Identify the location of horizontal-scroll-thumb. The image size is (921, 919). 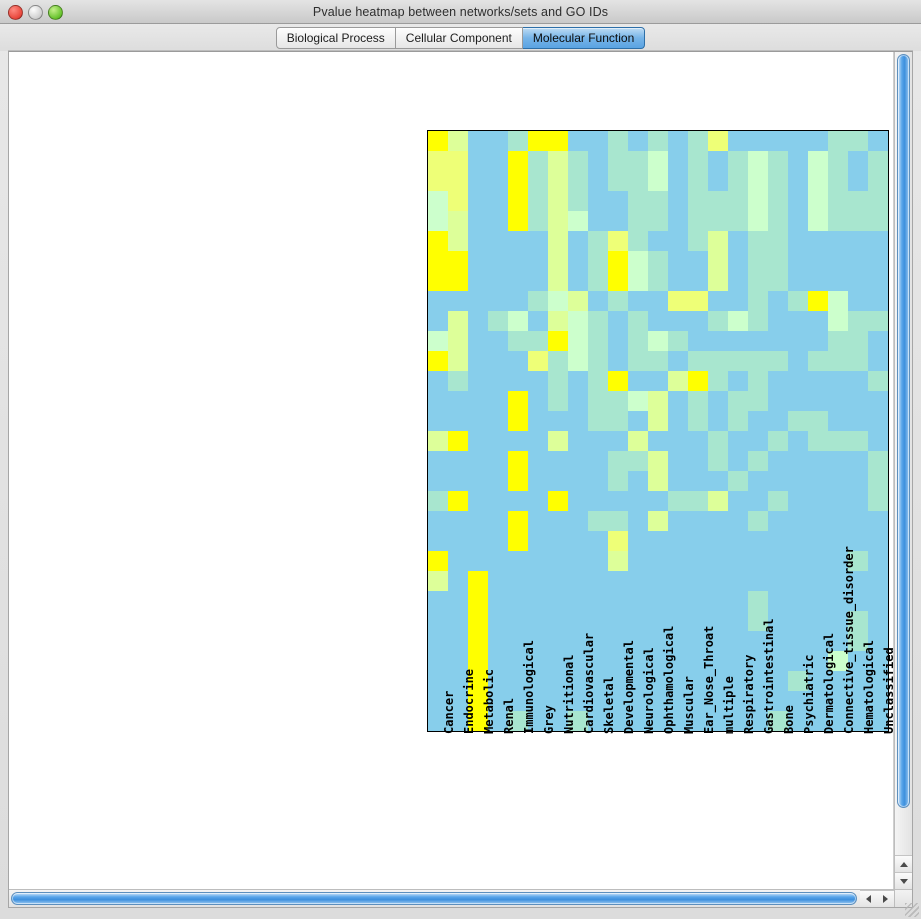
(434, 898).